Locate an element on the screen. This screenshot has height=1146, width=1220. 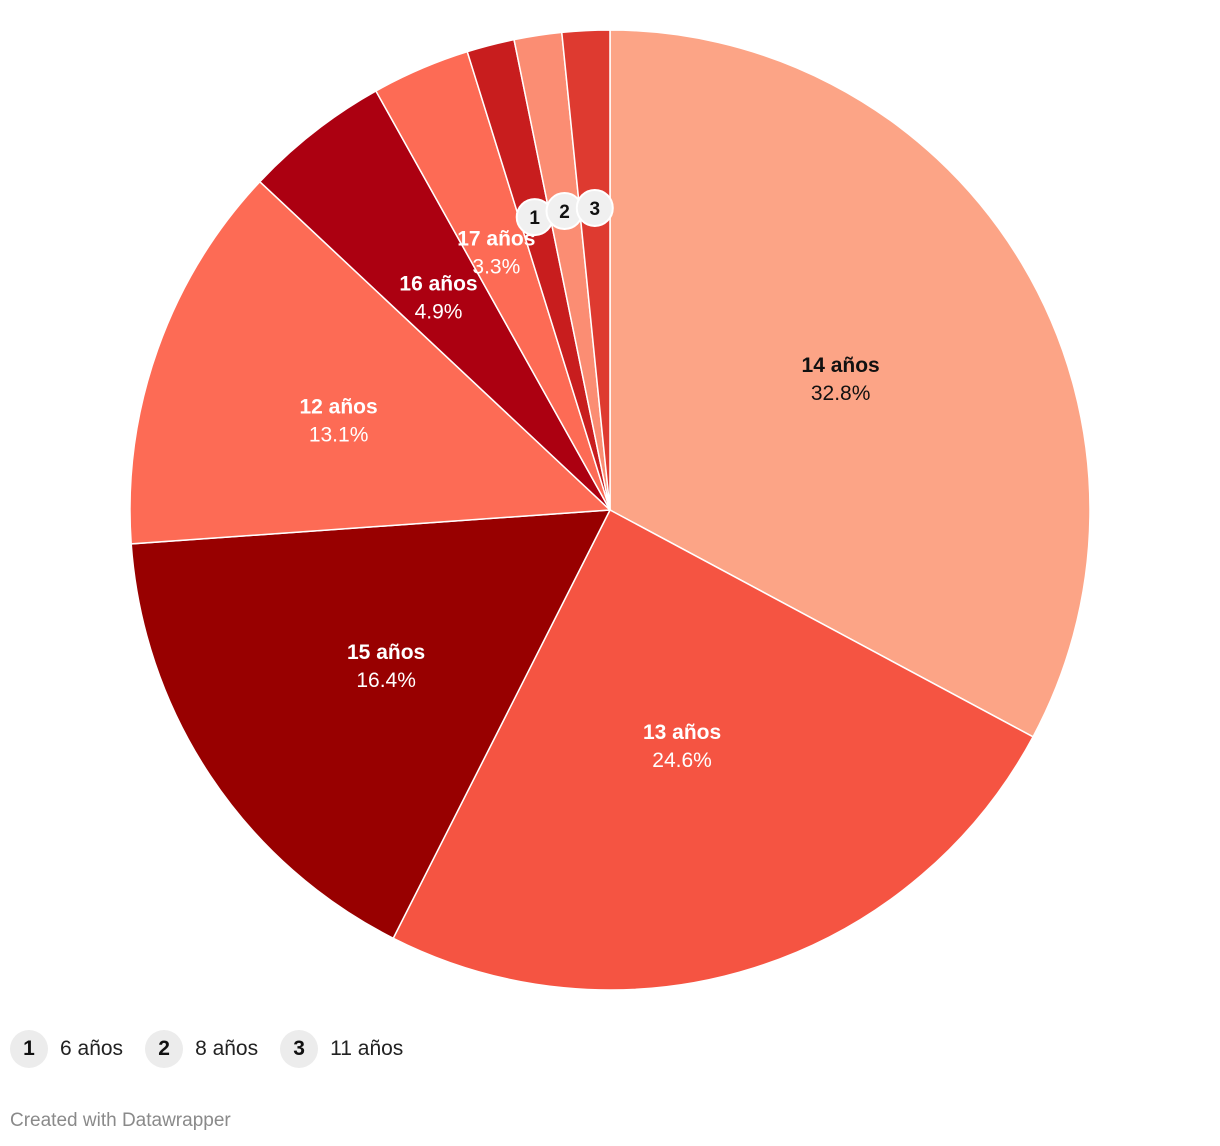
marker-circle is located at coordinates (594, 207).